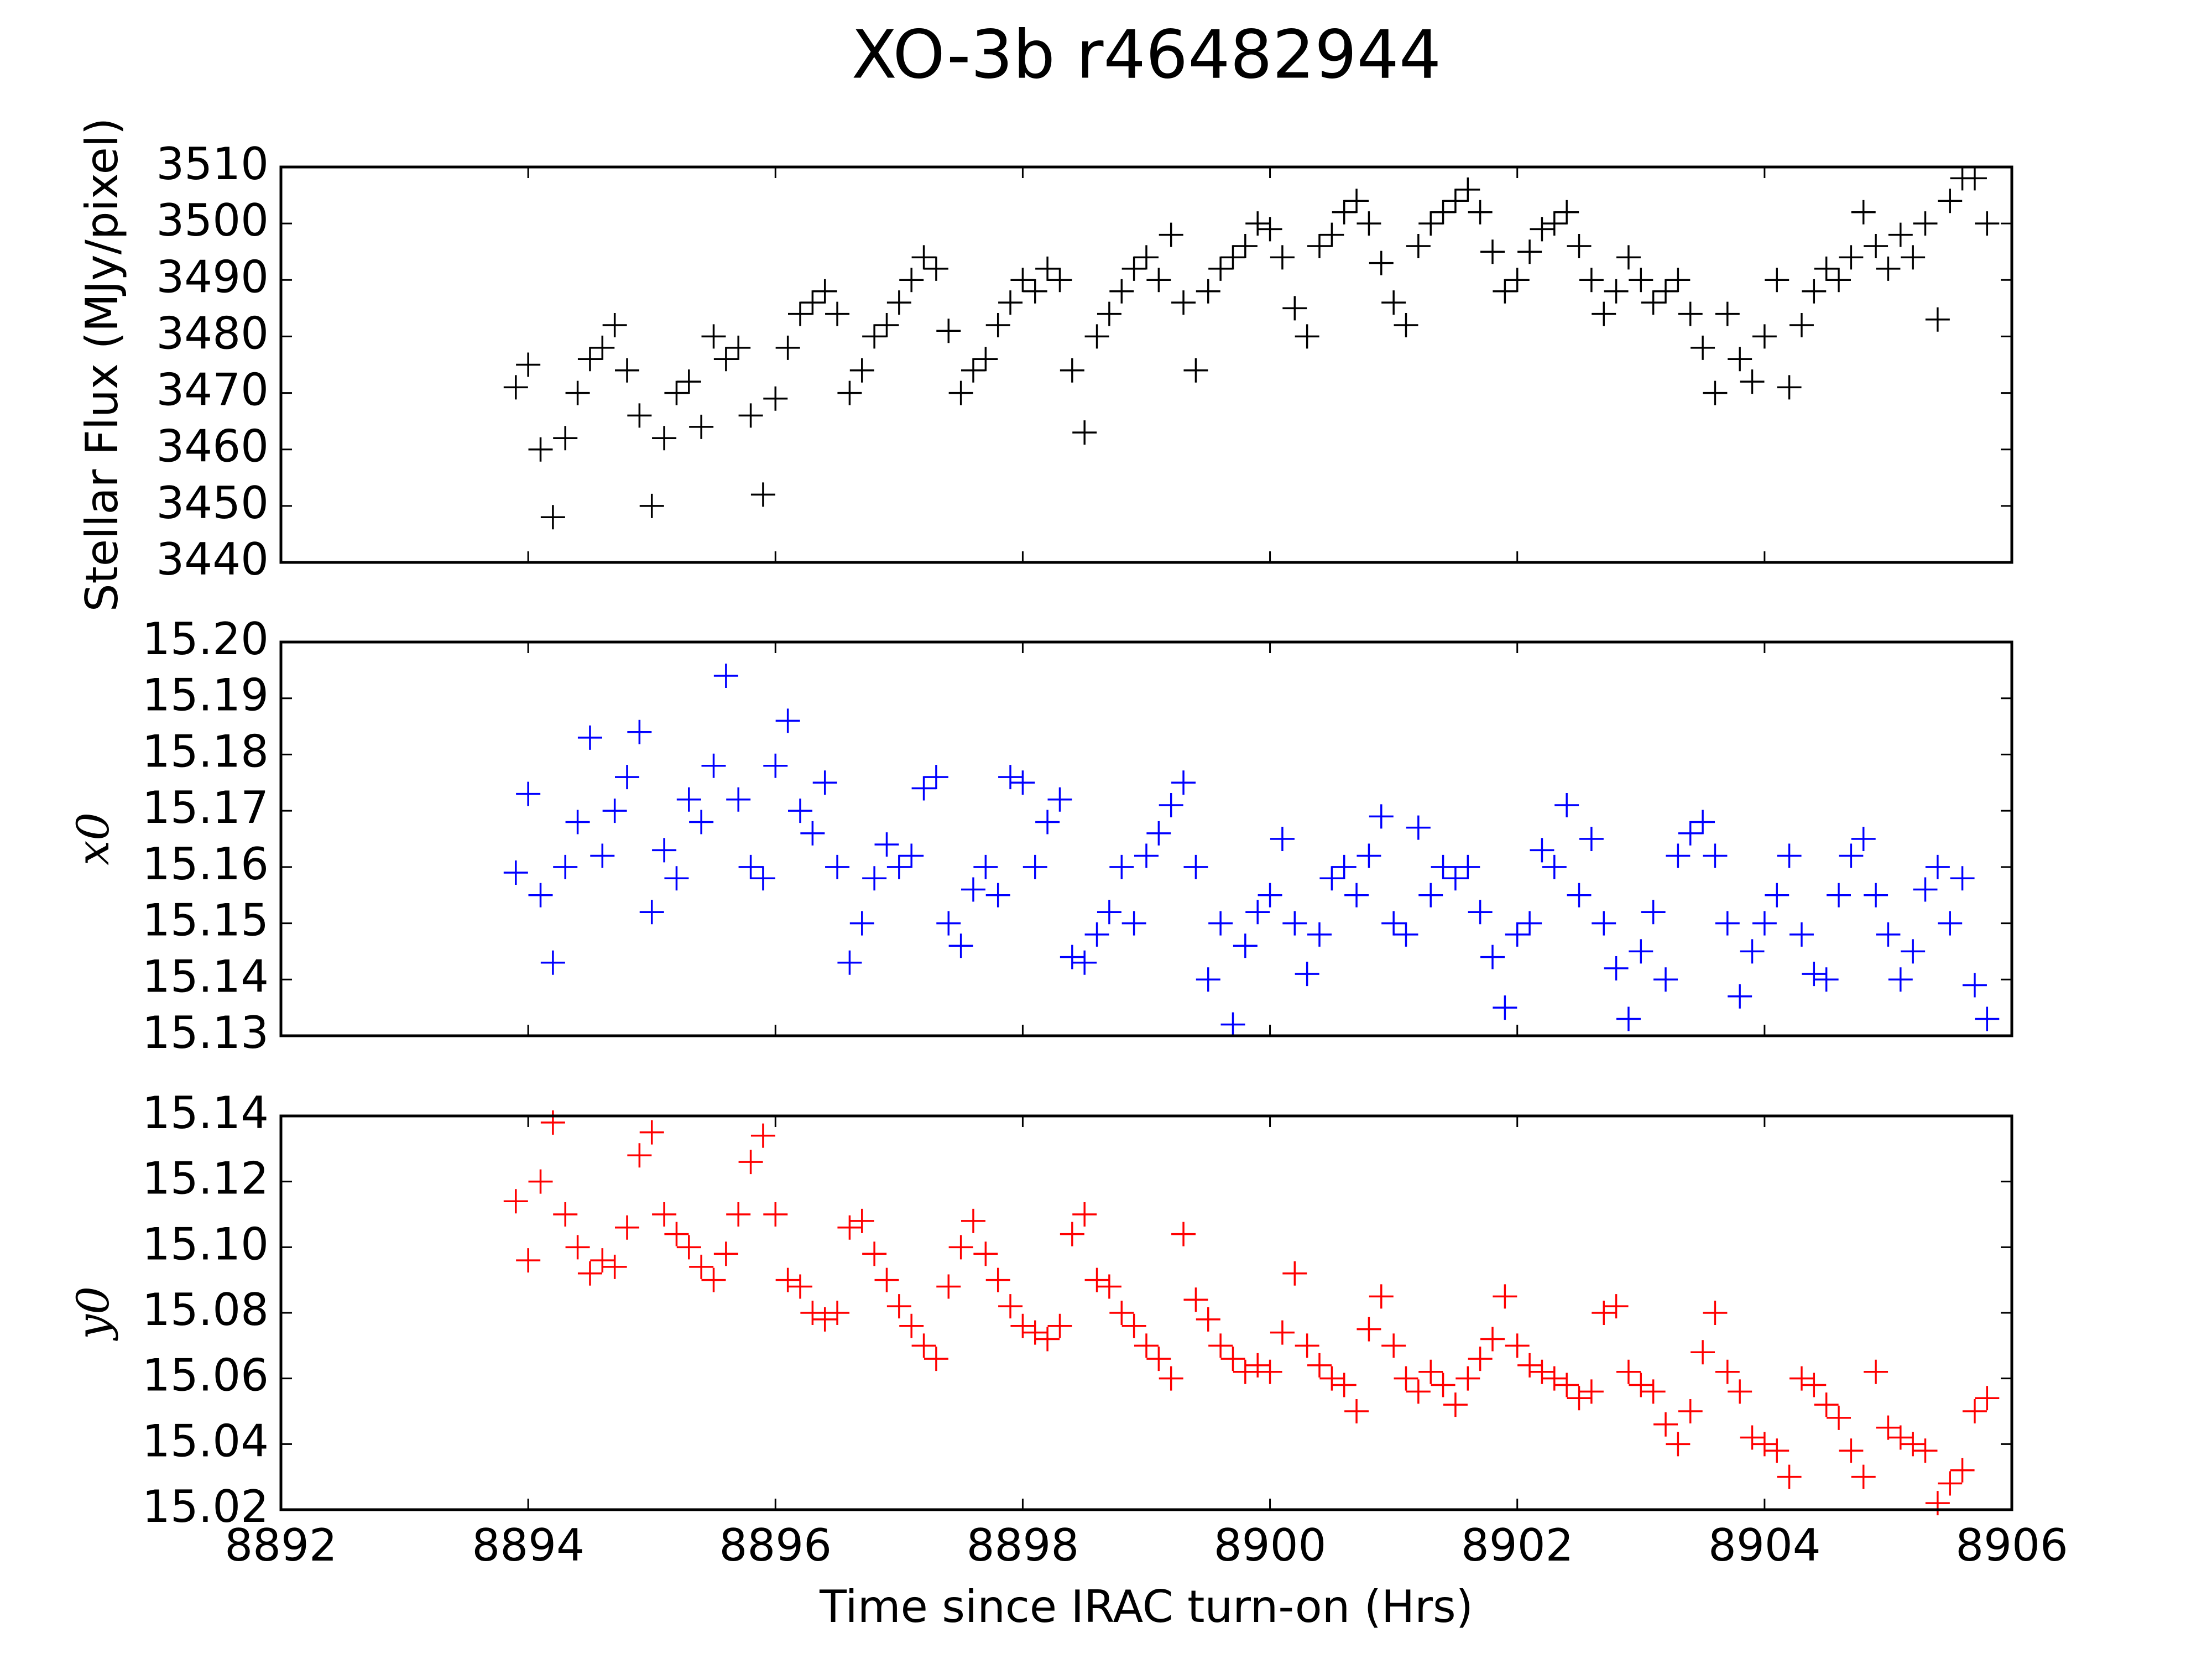  I want to click on x-tick-label: 8906, so click(2012, 1546).